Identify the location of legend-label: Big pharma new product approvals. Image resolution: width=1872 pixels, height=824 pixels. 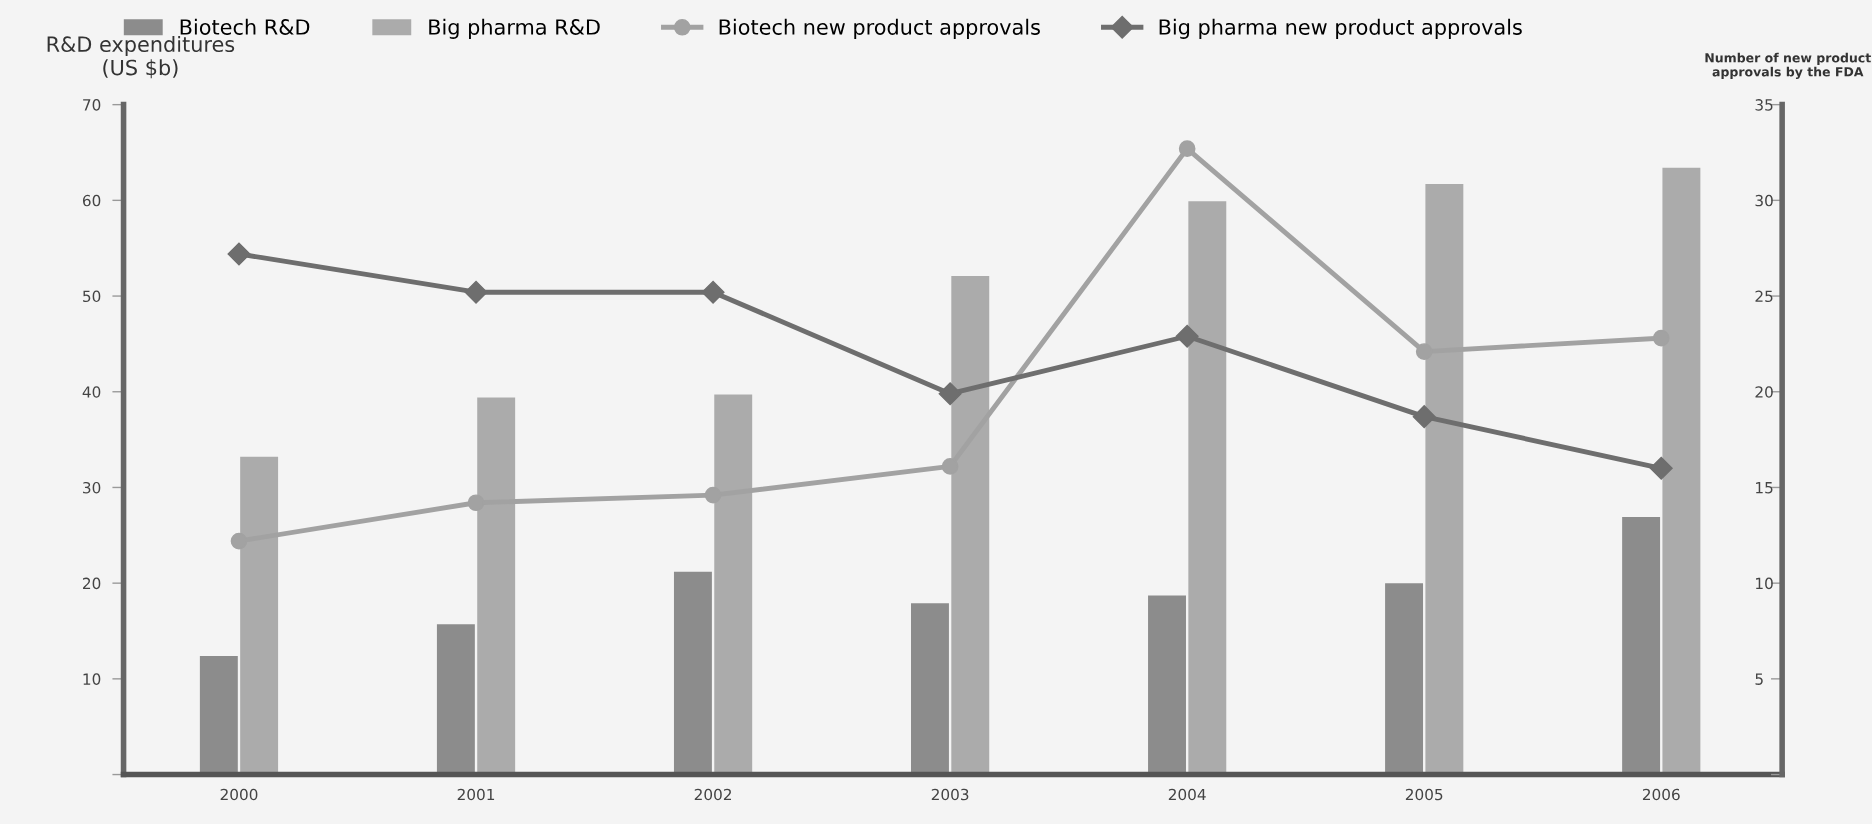
(1340, 28).